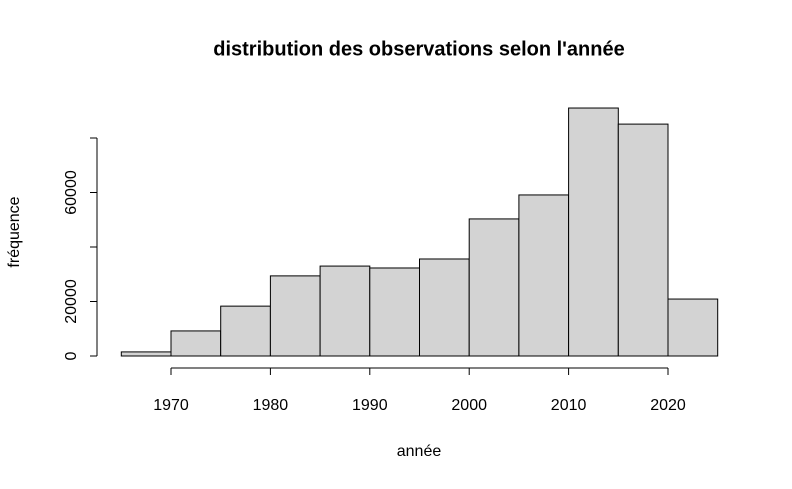 The height and width of the screenshot is (489, 792). What do you see at coordinates (419, 451) in the screenshot?
I see `x-axis-label: année` at bounding box center [419, 451].